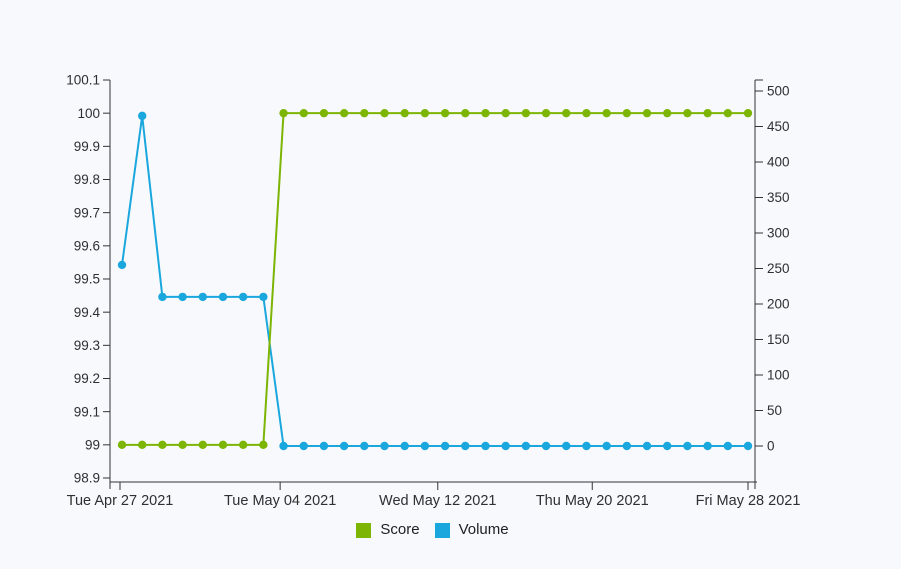 This screenshot has width=901, height=569. I want to click on x-axis-tick-label: Thu May 20 2021, so click(592, 501).